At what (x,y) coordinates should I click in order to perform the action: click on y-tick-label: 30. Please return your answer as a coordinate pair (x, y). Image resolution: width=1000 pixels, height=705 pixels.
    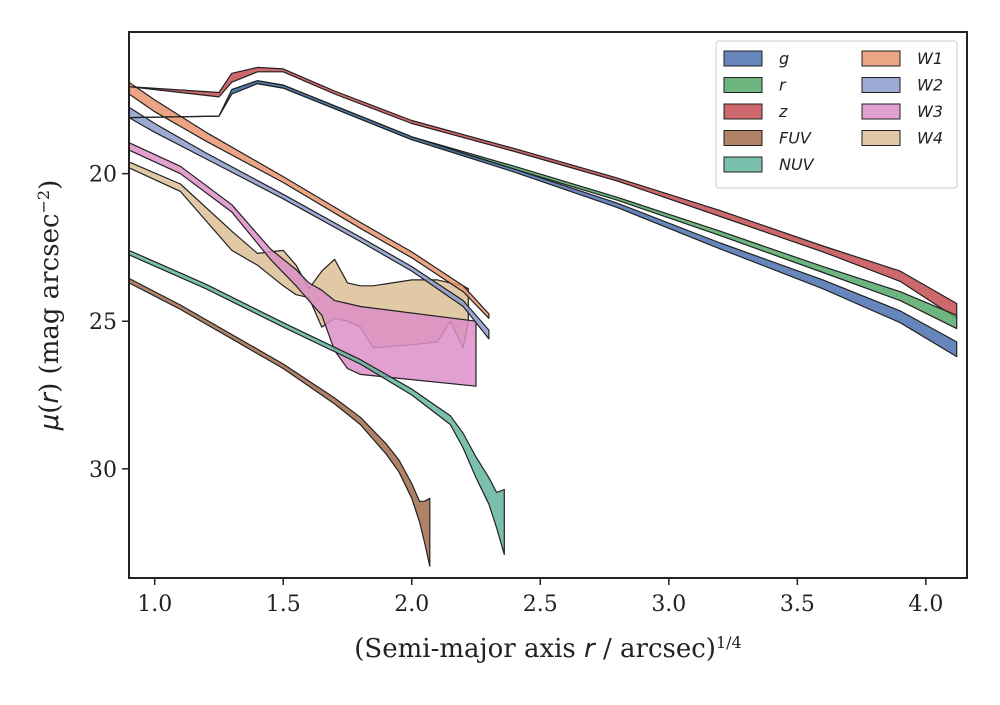
    Looking at the image, I should click on (103, 470).